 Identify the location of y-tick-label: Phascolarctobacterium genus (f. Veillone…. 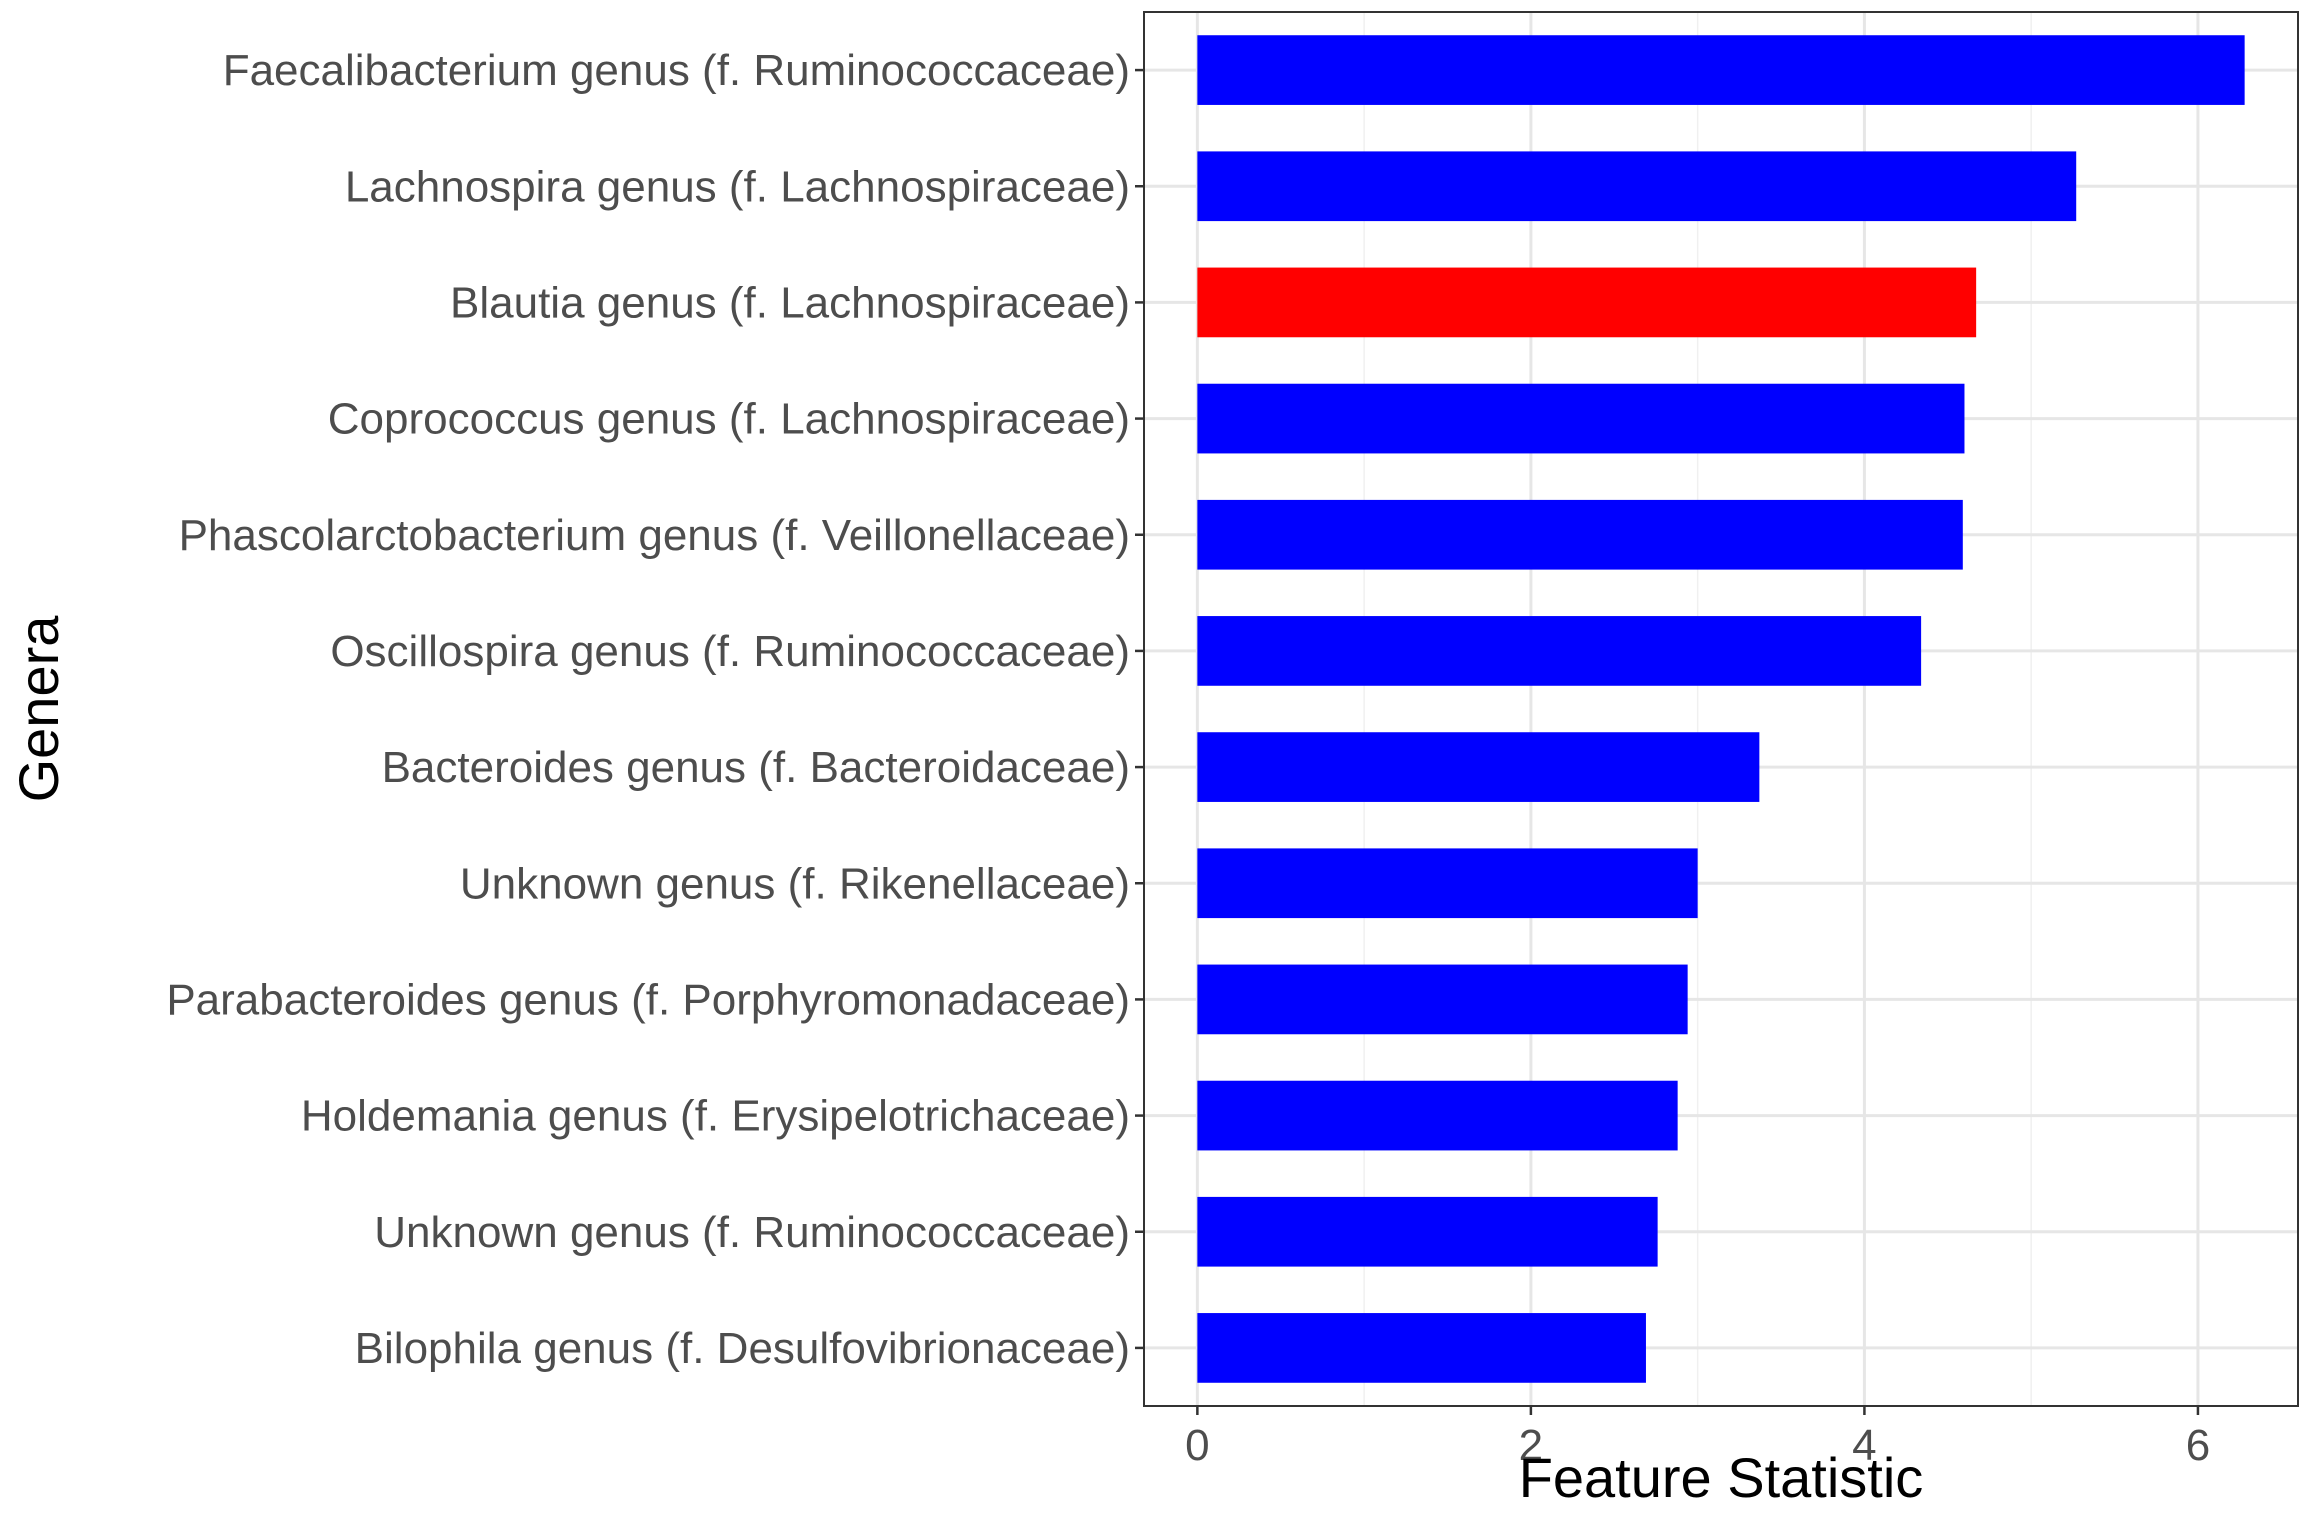
(654, 535).